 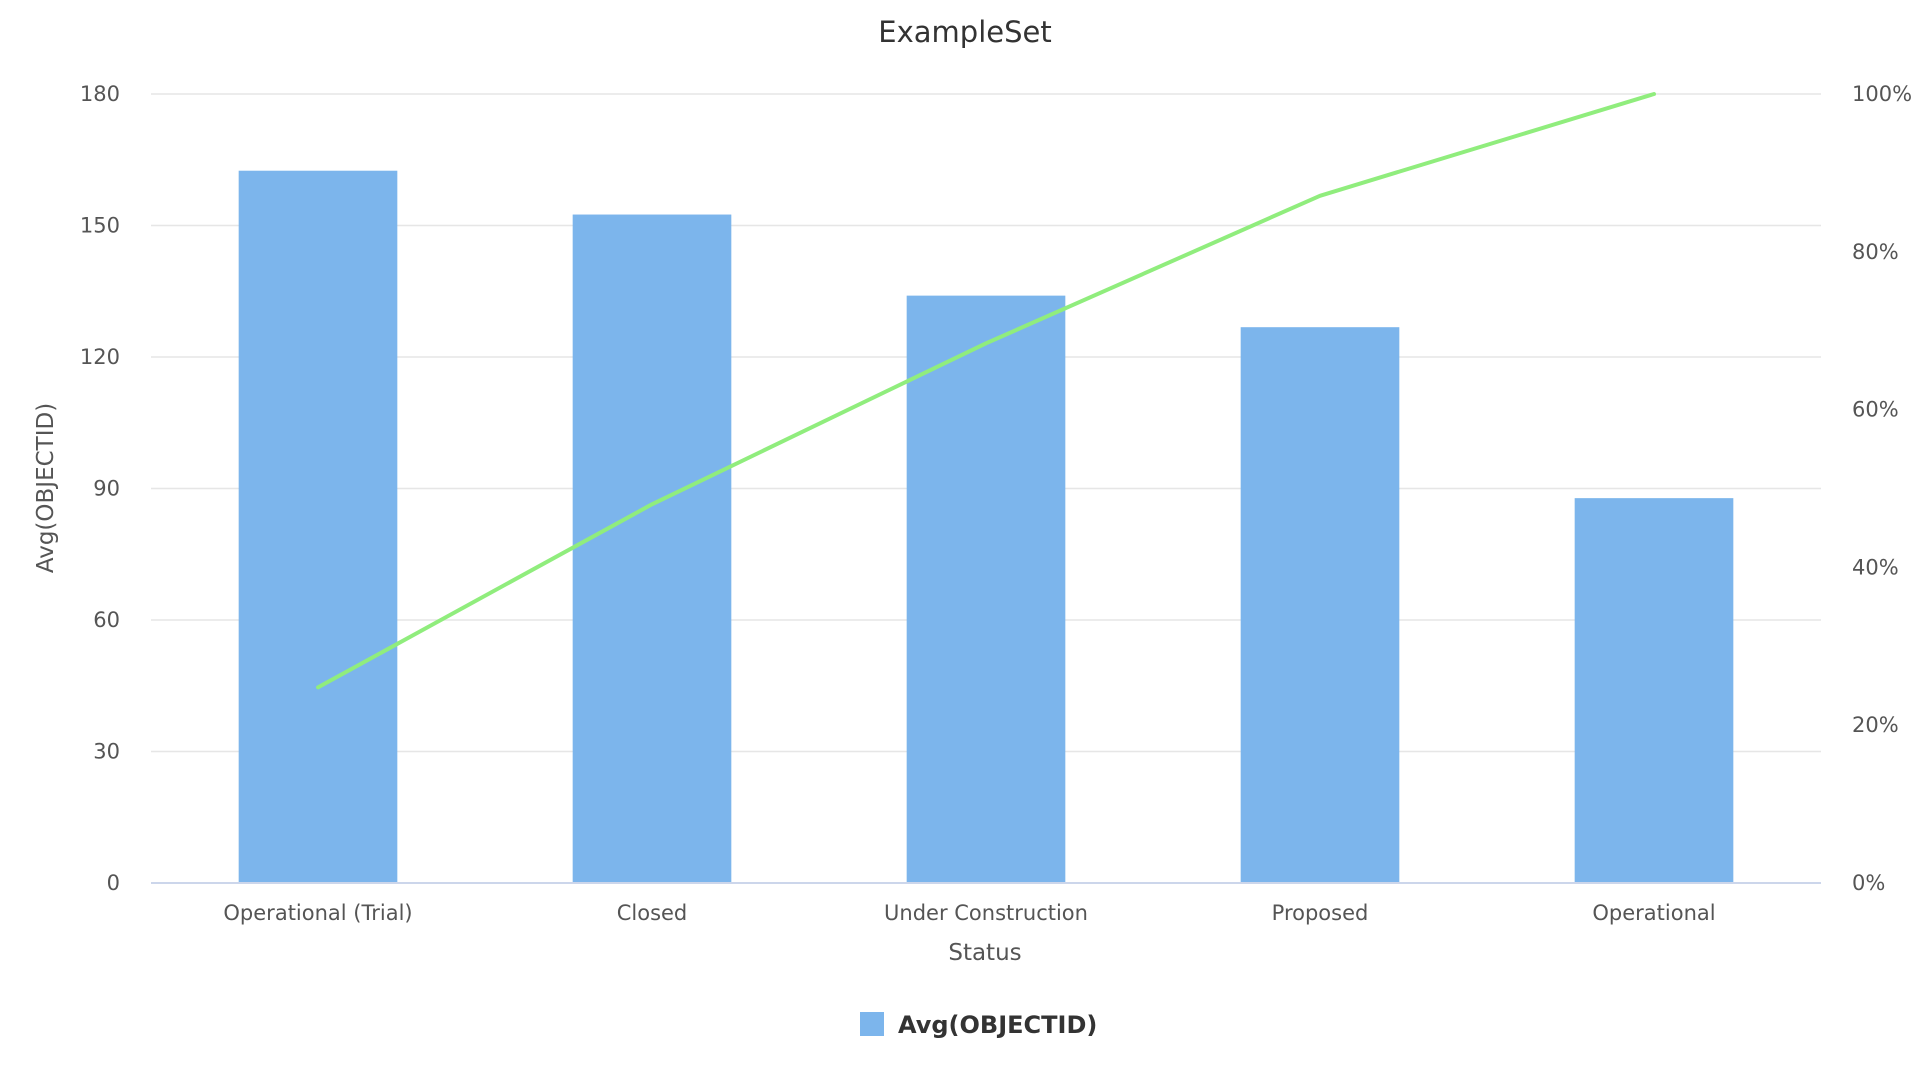 What do you see at coordinates (1875, 567) in the screenshot?
I see `y2-tick-label: 40%` at bounding box center [1875, 567].